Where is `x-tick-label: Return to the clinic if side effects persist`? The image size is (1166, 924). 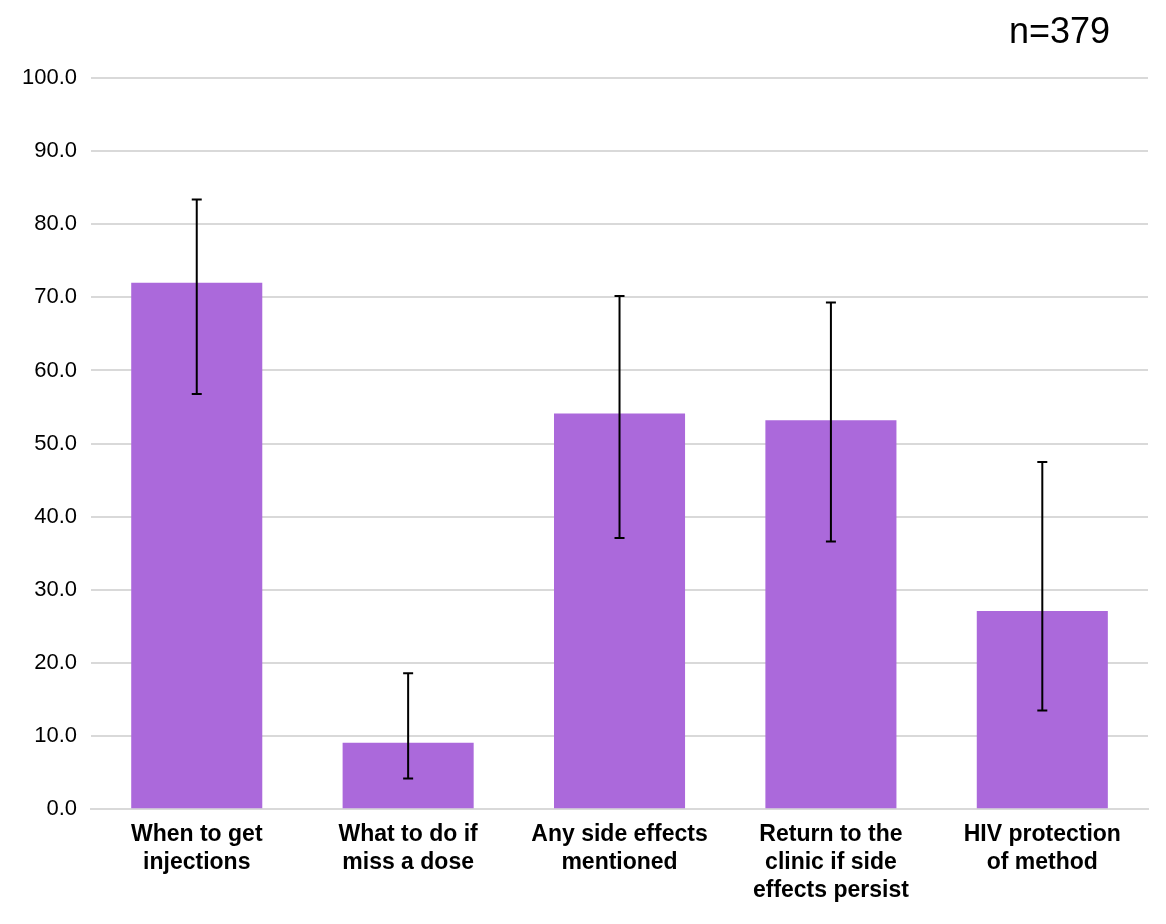 x-tick-label: Return to the clinic if side effects persist is located at coordinates (831, 861).